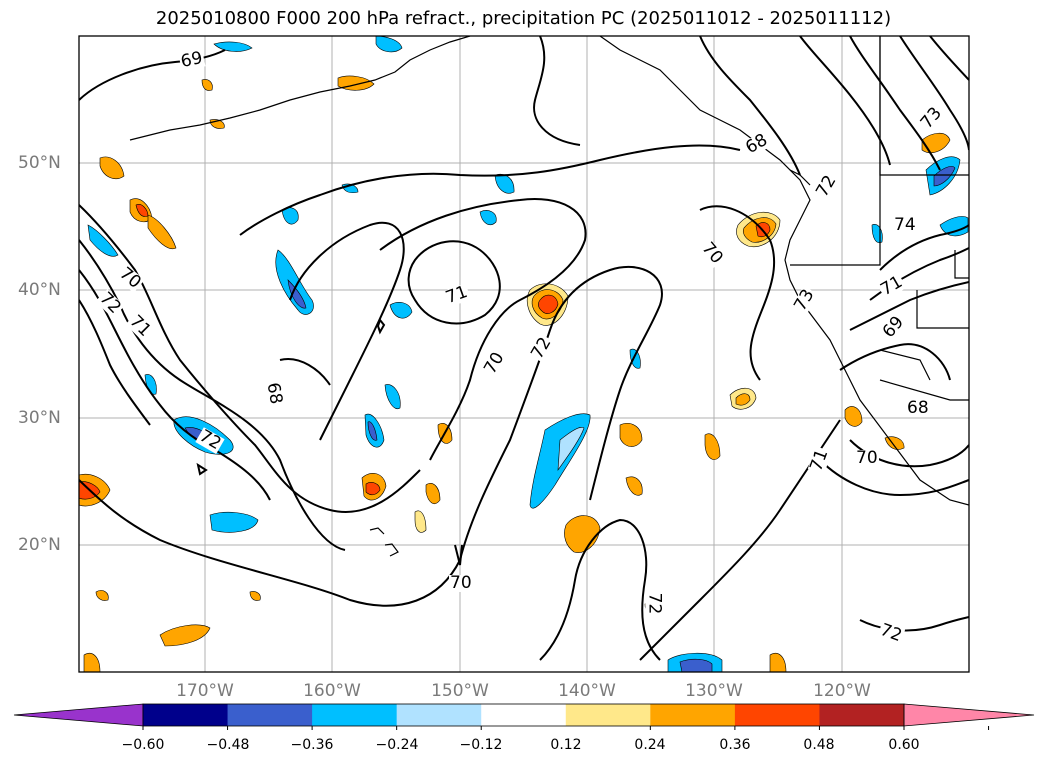  Describe the element at coordinates (78, 715) in the screenshot. I see `colorbar-extend-min` at that location.